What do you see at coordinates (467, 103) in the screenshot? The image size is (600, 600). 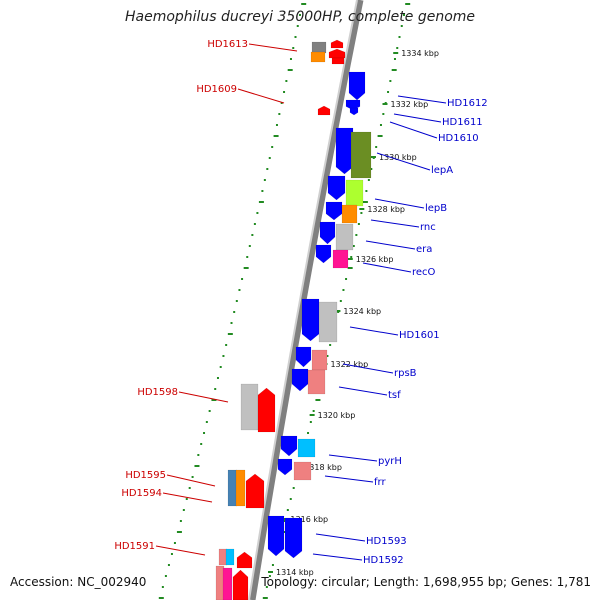 I see `gene-label-right: HD1612` at bounding box center [467, 103].